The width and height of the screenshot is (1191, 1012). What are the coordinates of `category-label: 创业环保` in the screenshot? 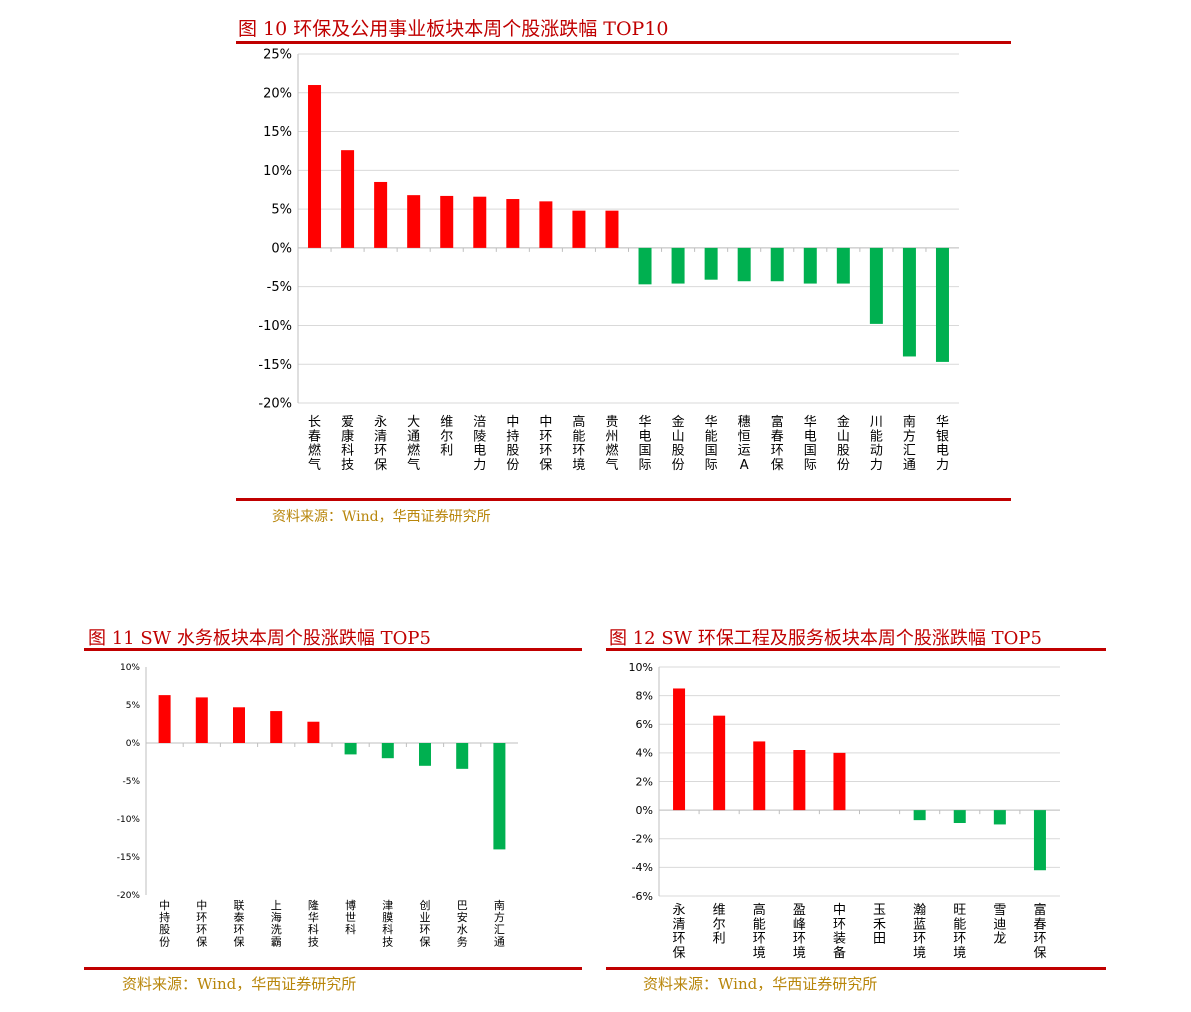 It's located at (425, 923).